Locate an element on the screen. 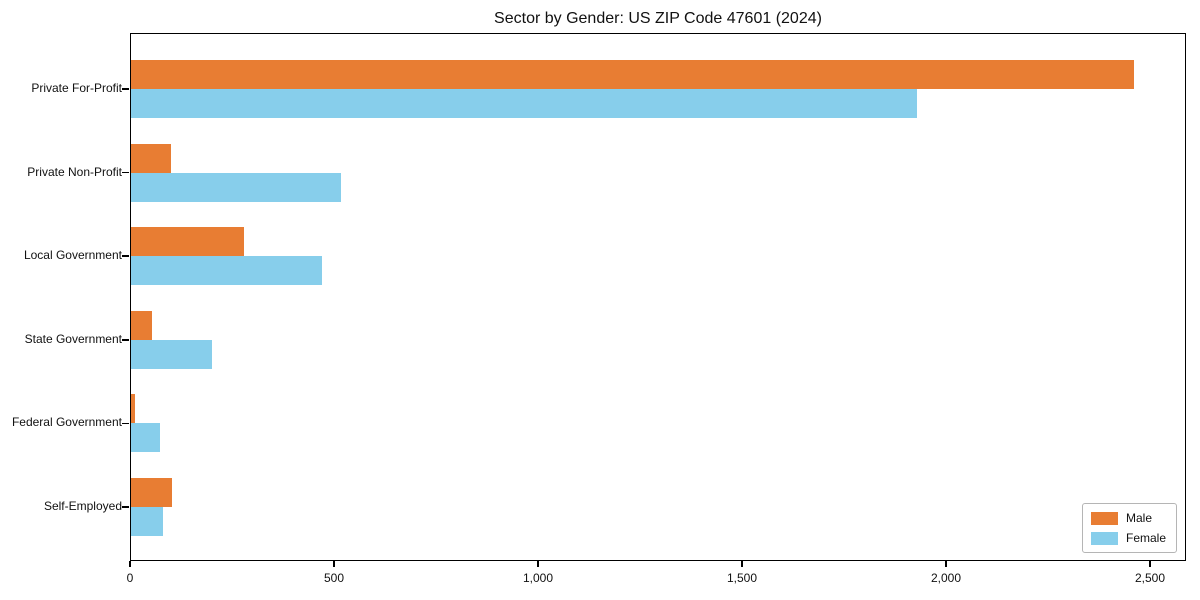 The image size is (1200, 600). bar-female-private-non-profit is located at coordinates (235, 187).